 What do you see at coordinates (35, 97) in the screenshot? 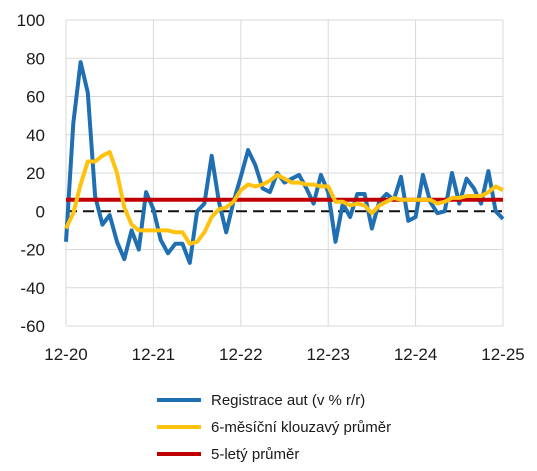
I see `y-tick-label: 60` at bounding box center [35, 97].